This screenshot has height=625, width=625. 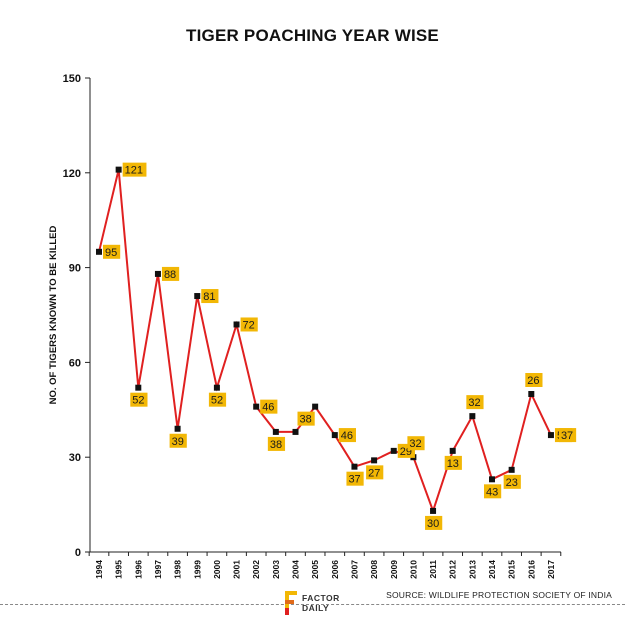 I want to click on data-label: 27, so click(x=374, y=473).